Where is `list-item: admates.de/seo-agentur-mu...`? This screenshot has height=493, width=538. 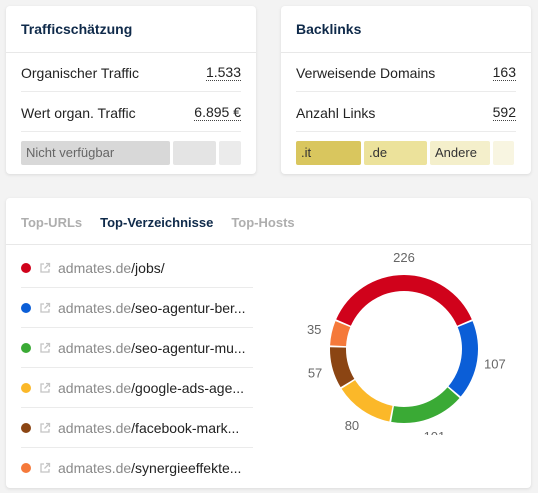
list-item: admates.de/seo-agentur-mu... is located at coordinates (137, 348).